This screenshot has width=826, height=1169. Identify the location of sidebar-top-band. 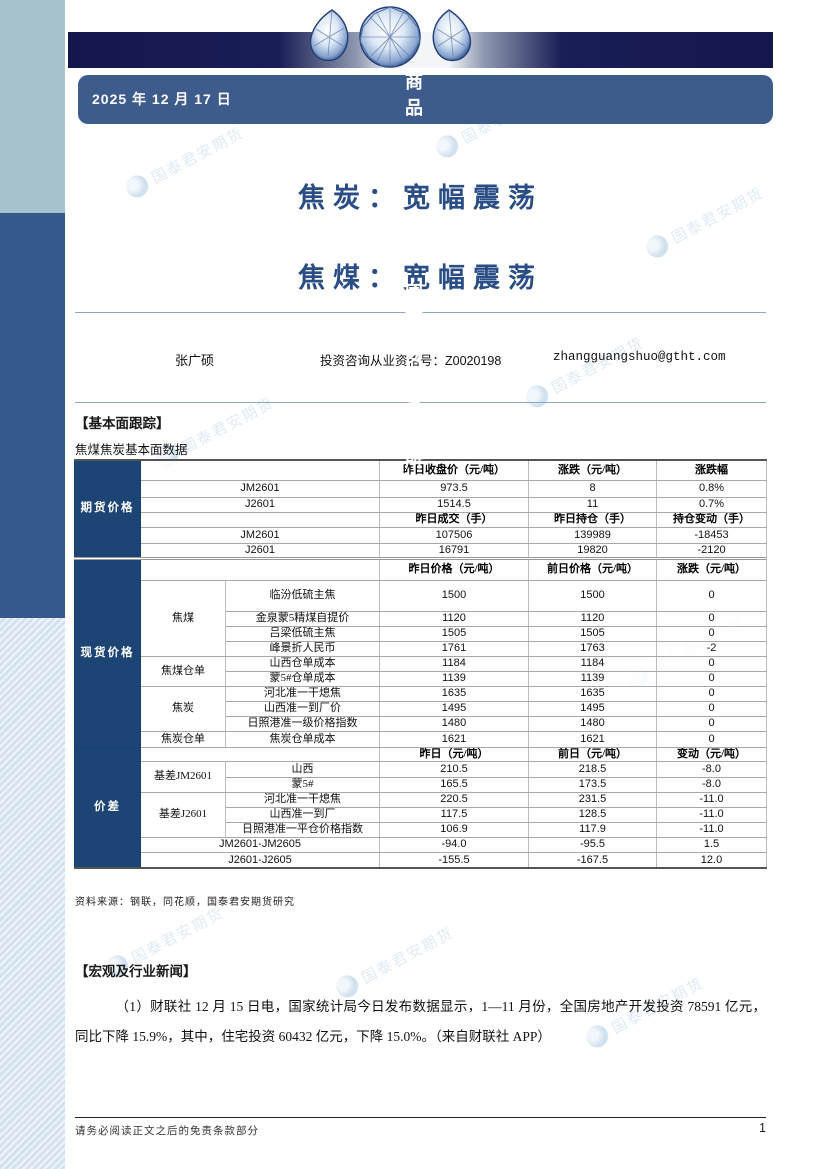
(32, 106).